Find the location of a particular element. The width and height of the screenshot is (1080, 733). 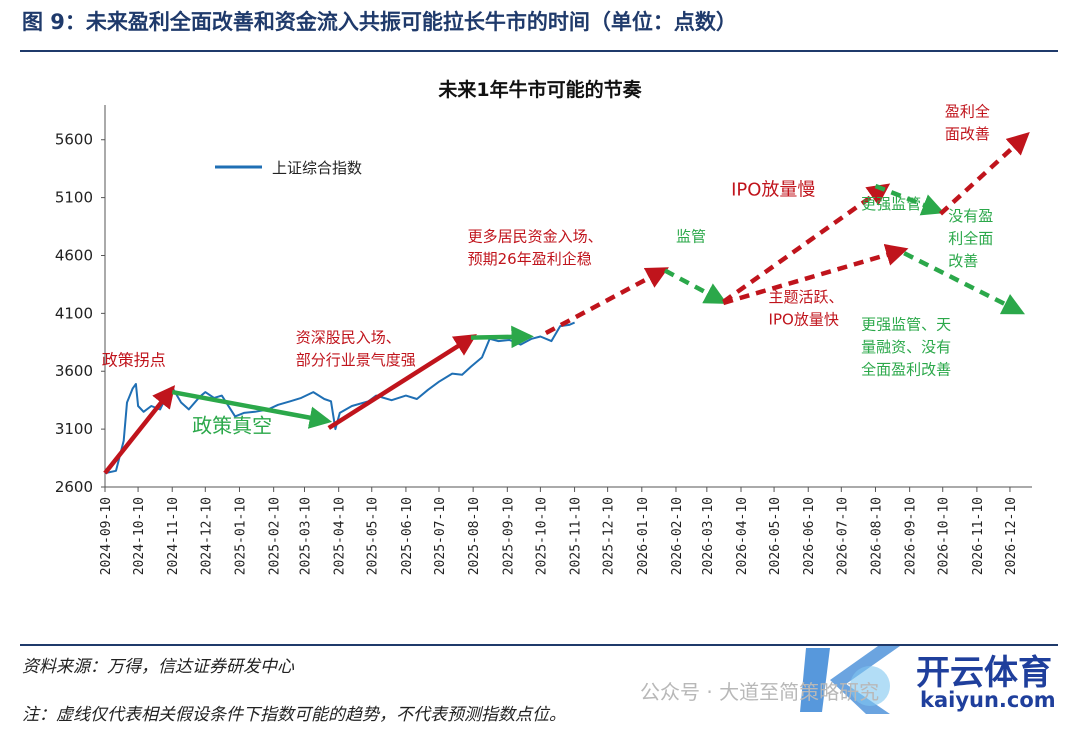

x-tick-label: 2025-08-10 is located at coordinates (474, 536).